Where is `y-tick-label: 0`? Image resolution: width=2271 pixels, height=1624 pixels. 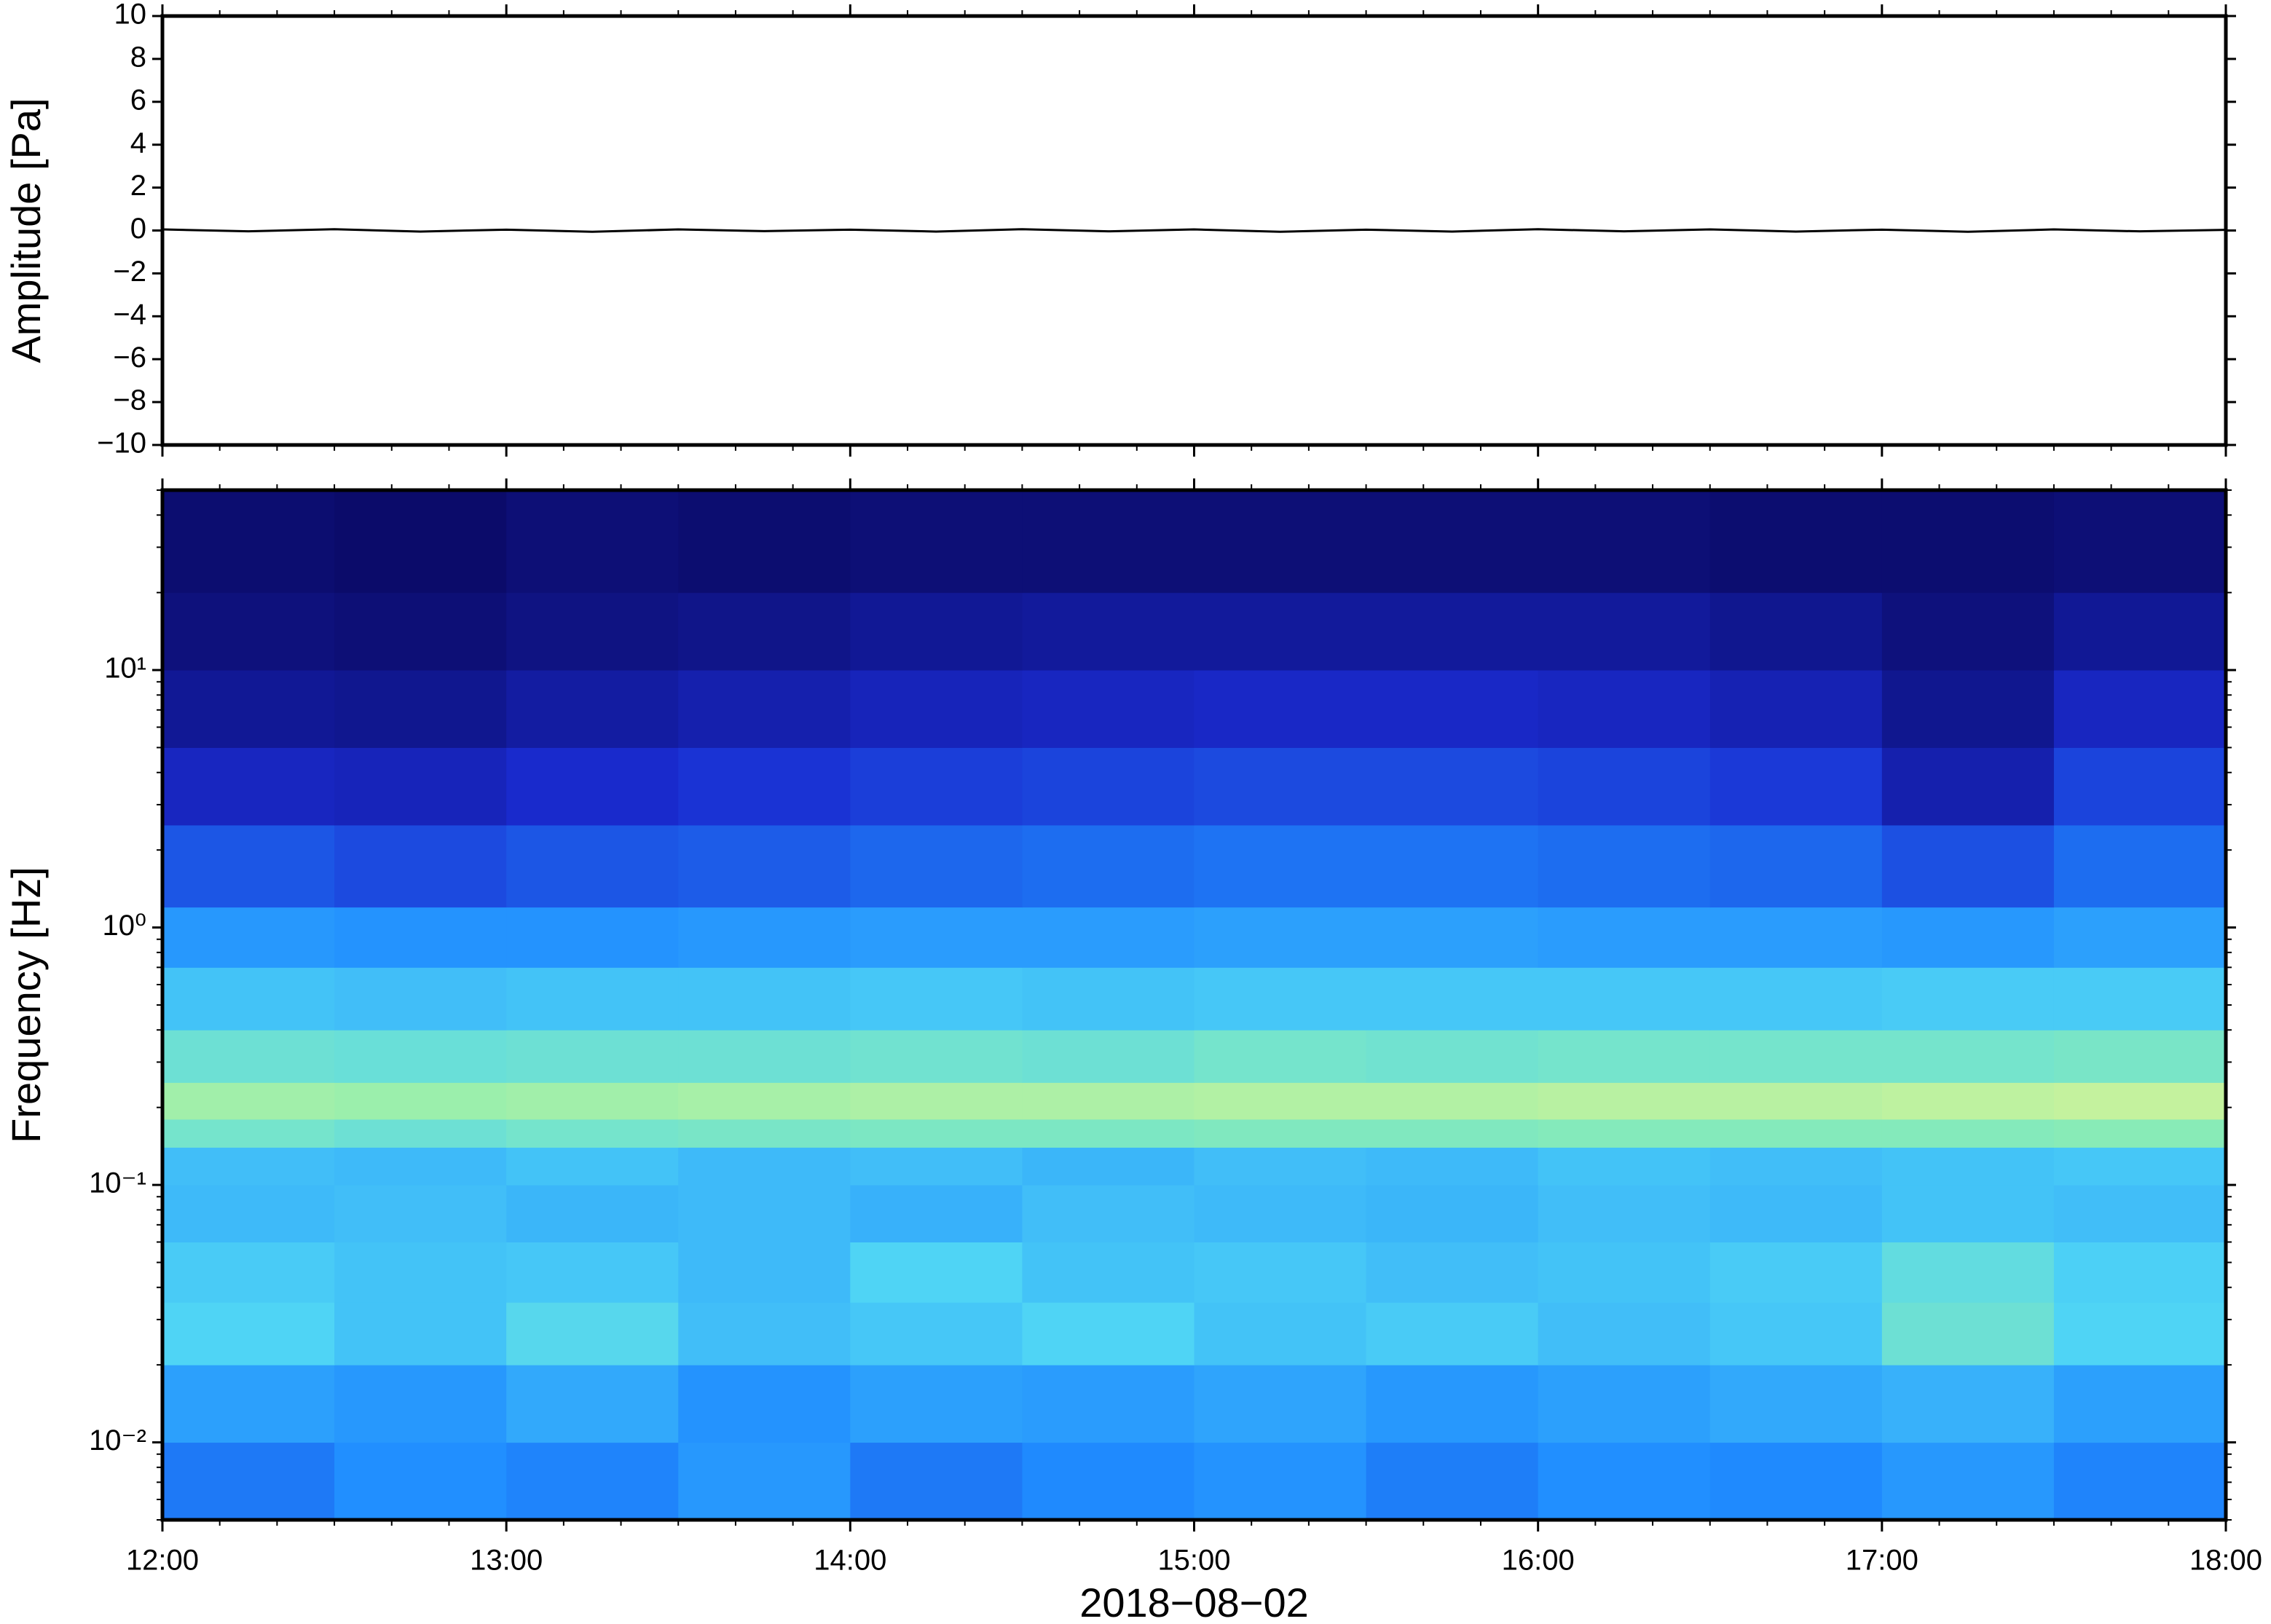
y-tick-label: 0 is located at coordinates (138, 229).